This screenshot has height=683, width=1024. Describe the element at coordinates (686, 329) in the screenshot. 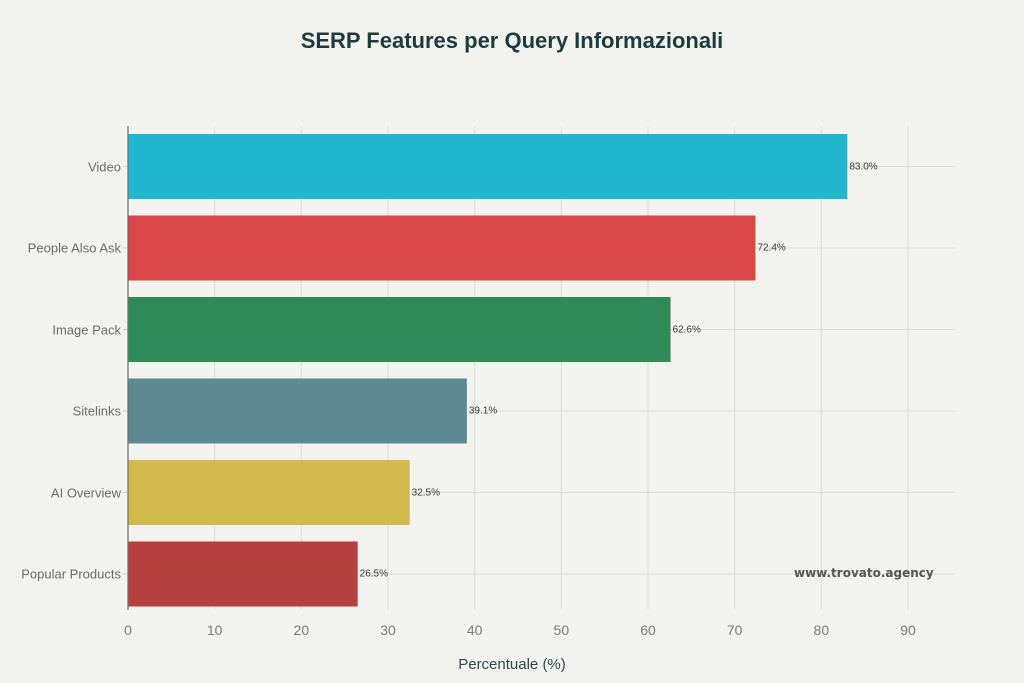

I see `bar-value-label: 62.6%` at that location.